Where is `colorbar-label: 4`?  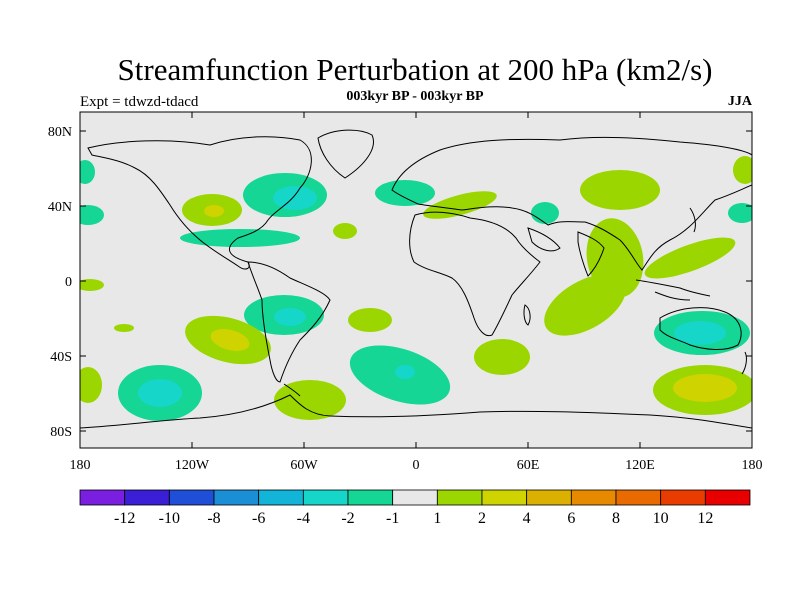 colorbar-label: 4 is located at coordinates (527, 518).